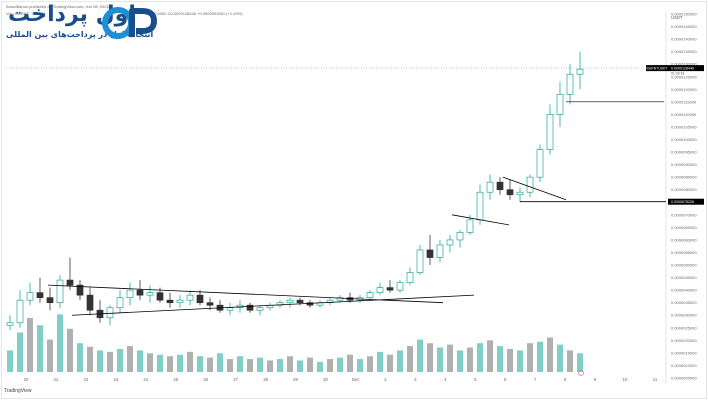 This screenshot has height=400, width=708. Describe the element at coordinates (684, 64) in the screenshot. I see `y-tick-label: 0.0000130000` at that location.